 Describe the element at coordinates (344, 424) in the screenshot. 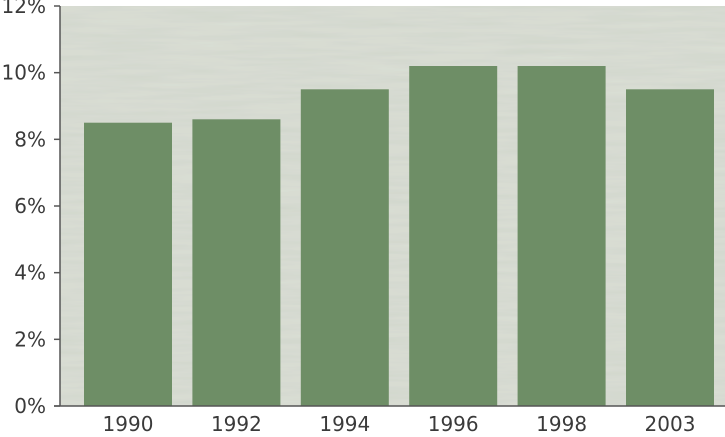

I see `x-tick-label: 1994` at that location.